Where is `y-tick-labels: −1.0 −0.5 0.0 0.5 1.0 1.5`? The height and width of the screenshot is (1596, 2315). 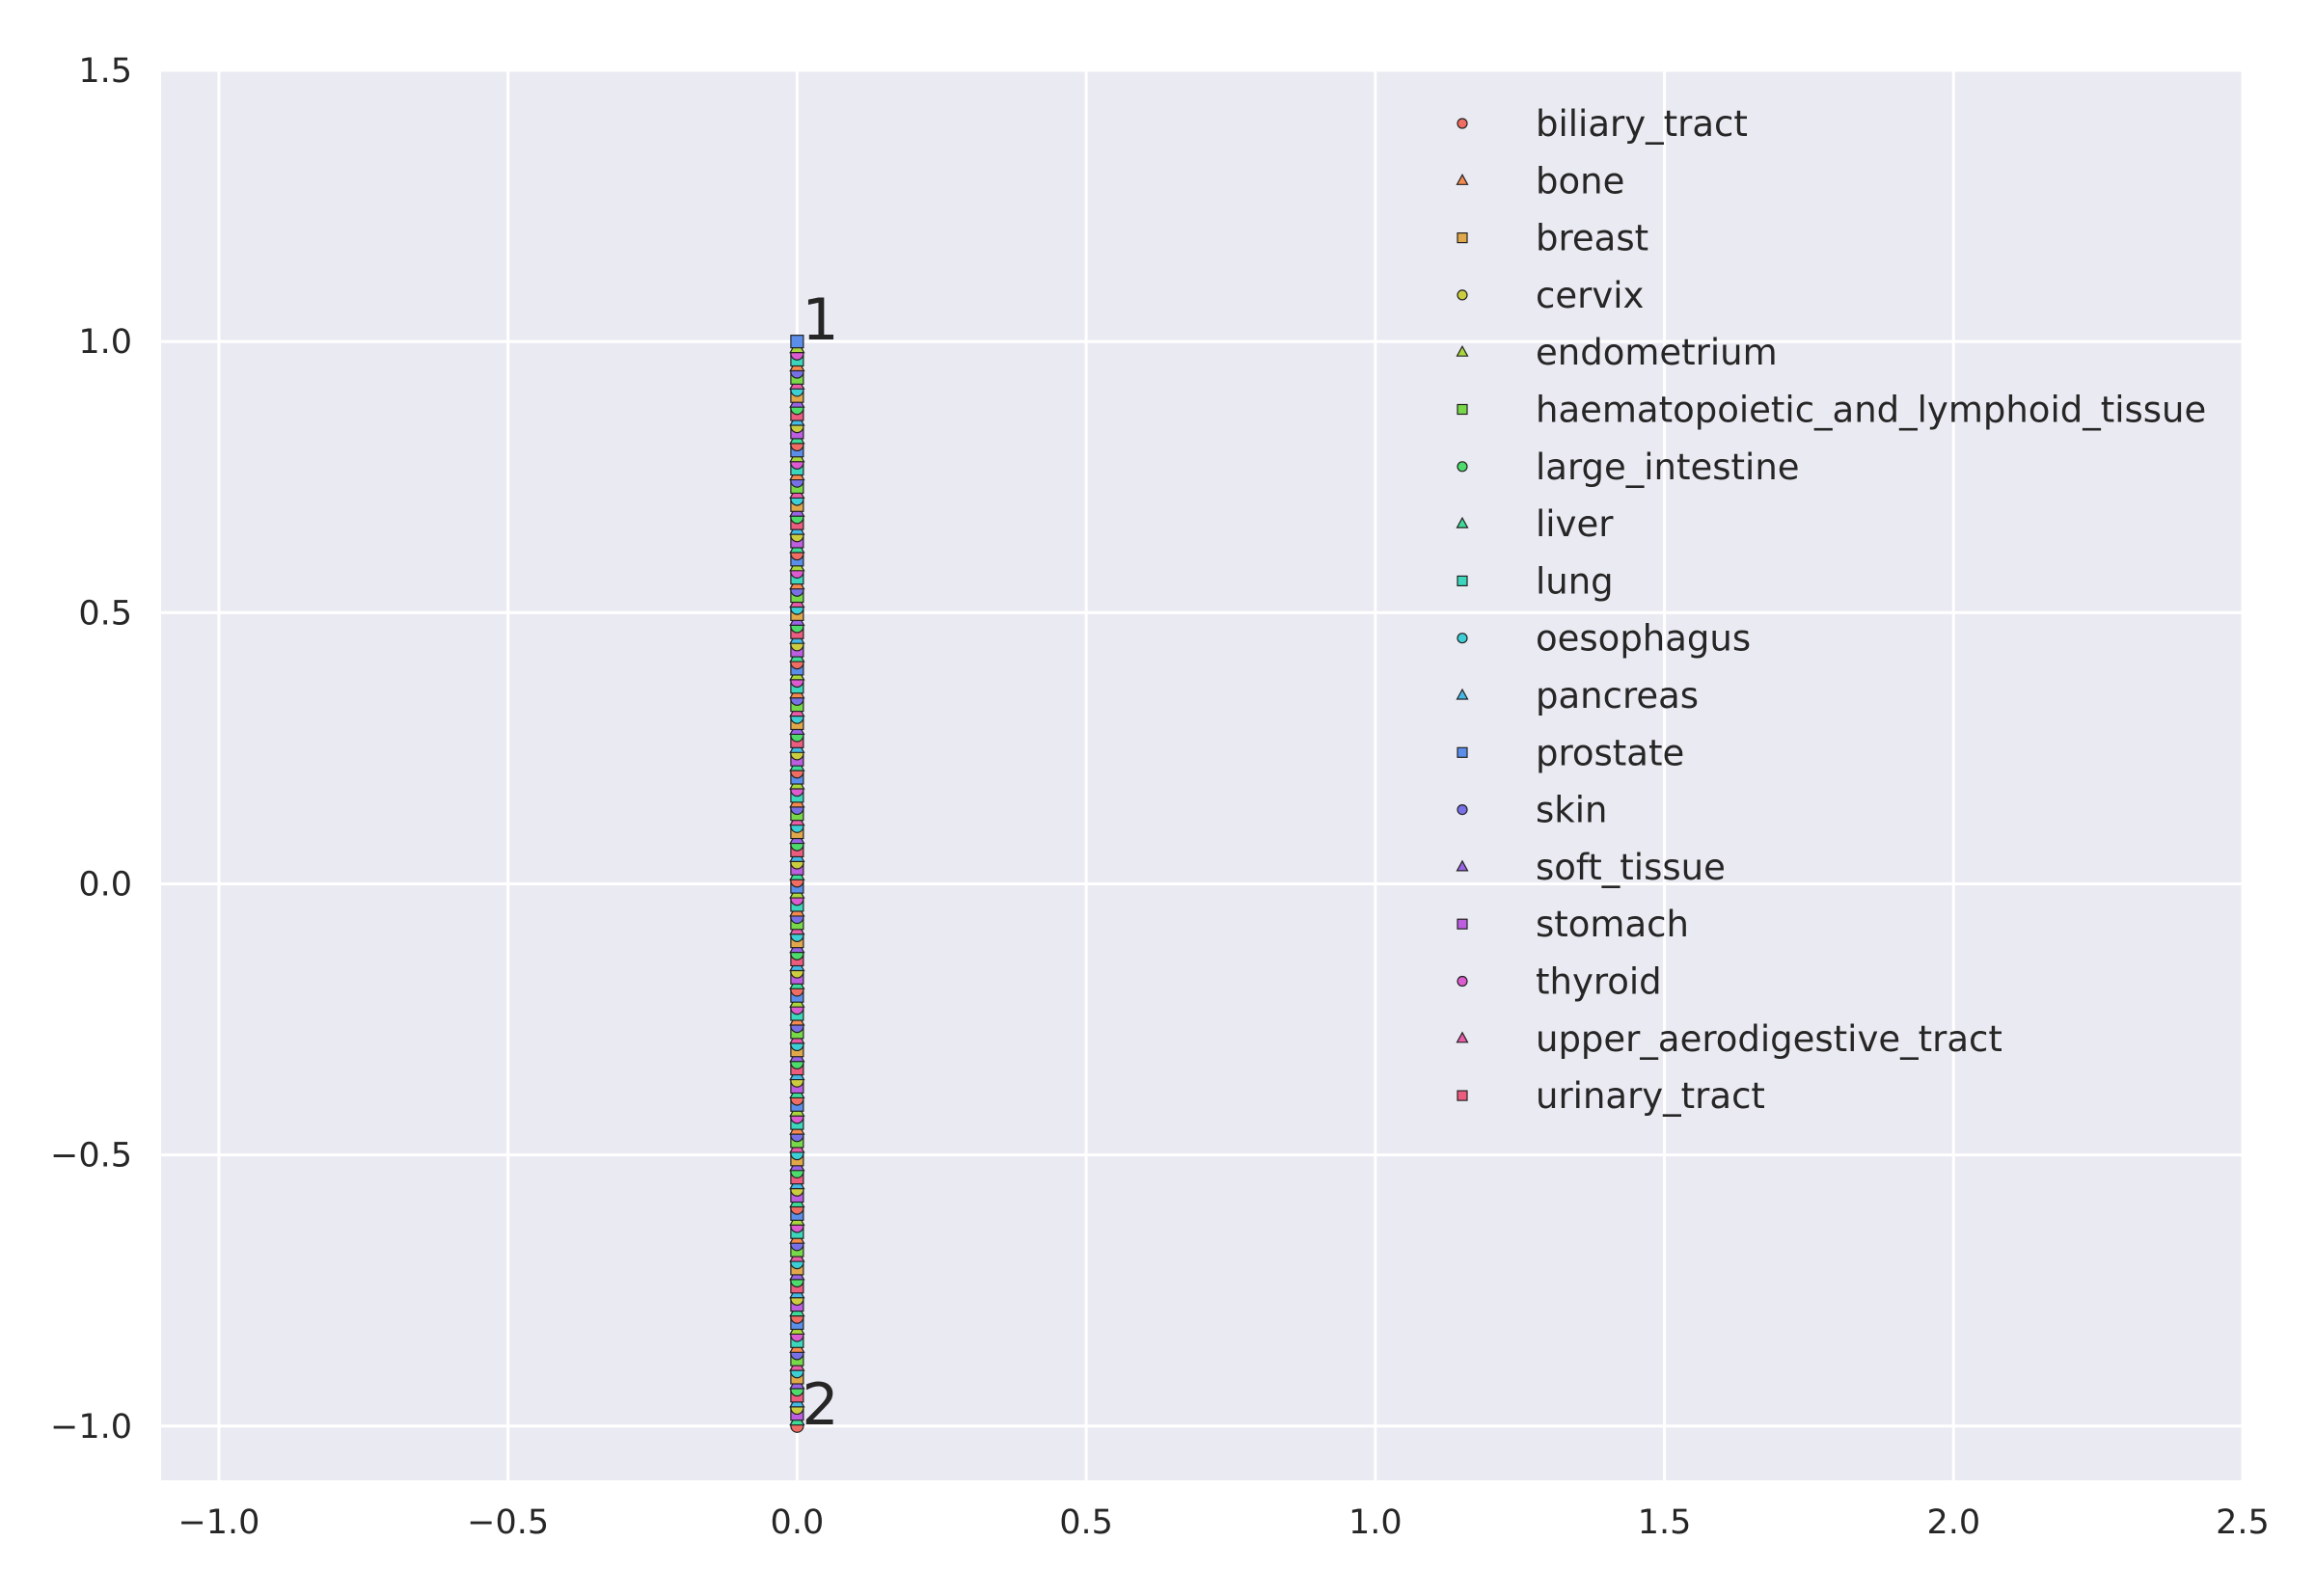 y-tick-labels: −1.0 −0.5 0.0 0.5 1.0 1.5 is located at coordinates (91, 750).